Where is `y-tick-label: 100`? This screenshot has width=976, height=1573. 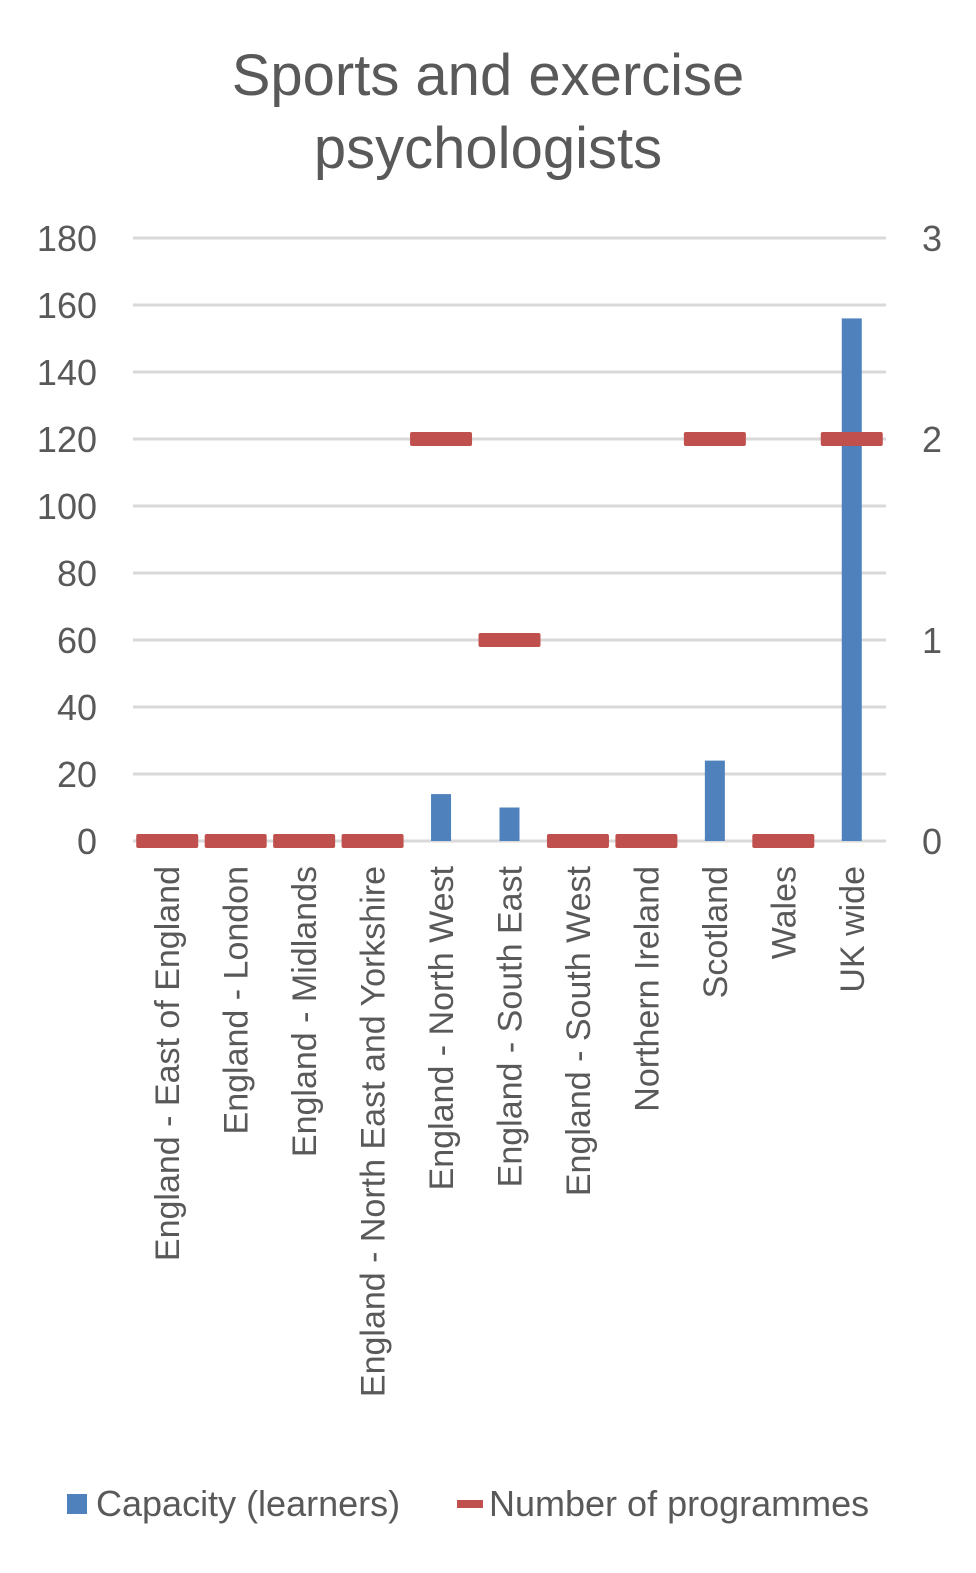
y-tick-label: 100 is located at coordinates (67, 506).